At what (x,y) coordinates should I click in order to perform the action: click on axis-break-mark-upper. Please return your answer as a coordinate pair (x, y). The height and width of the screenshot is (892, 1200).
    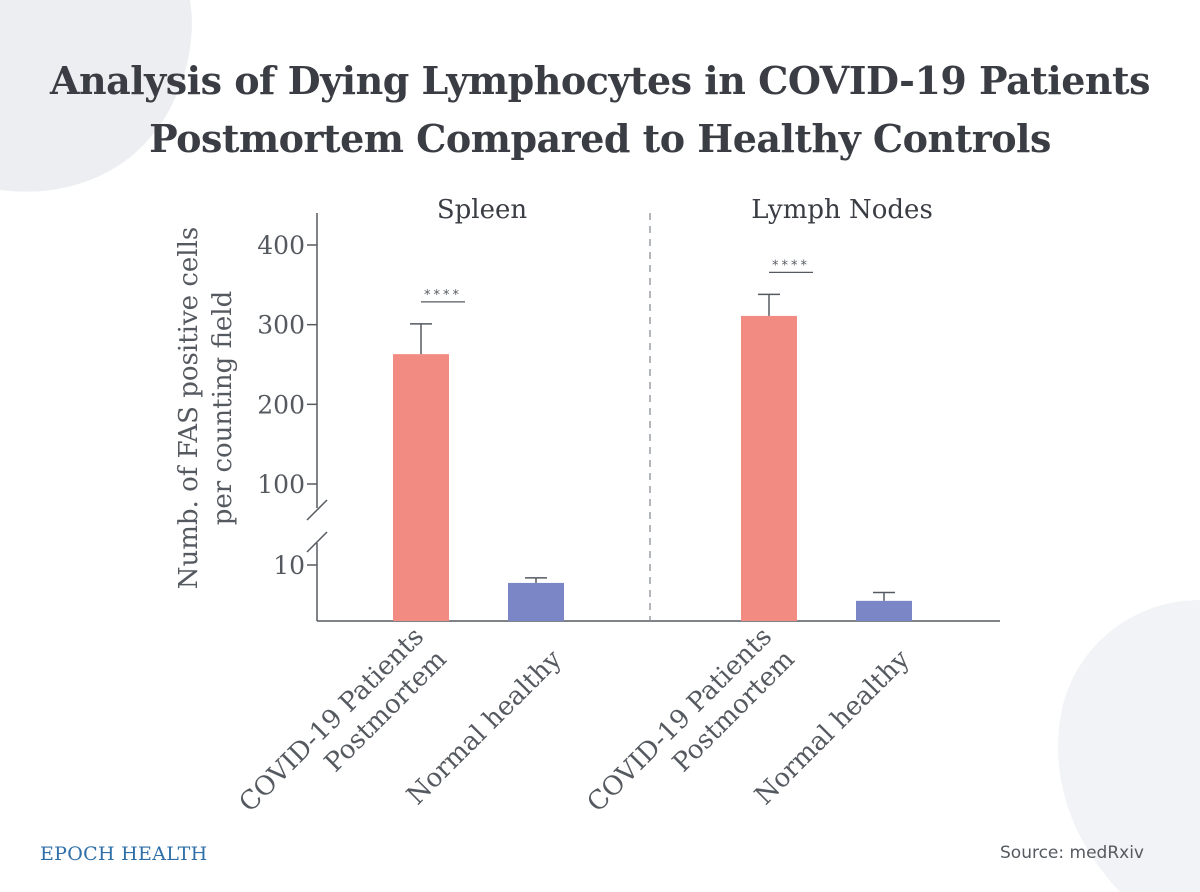
    Looking at the image, I should click on (317, 510).